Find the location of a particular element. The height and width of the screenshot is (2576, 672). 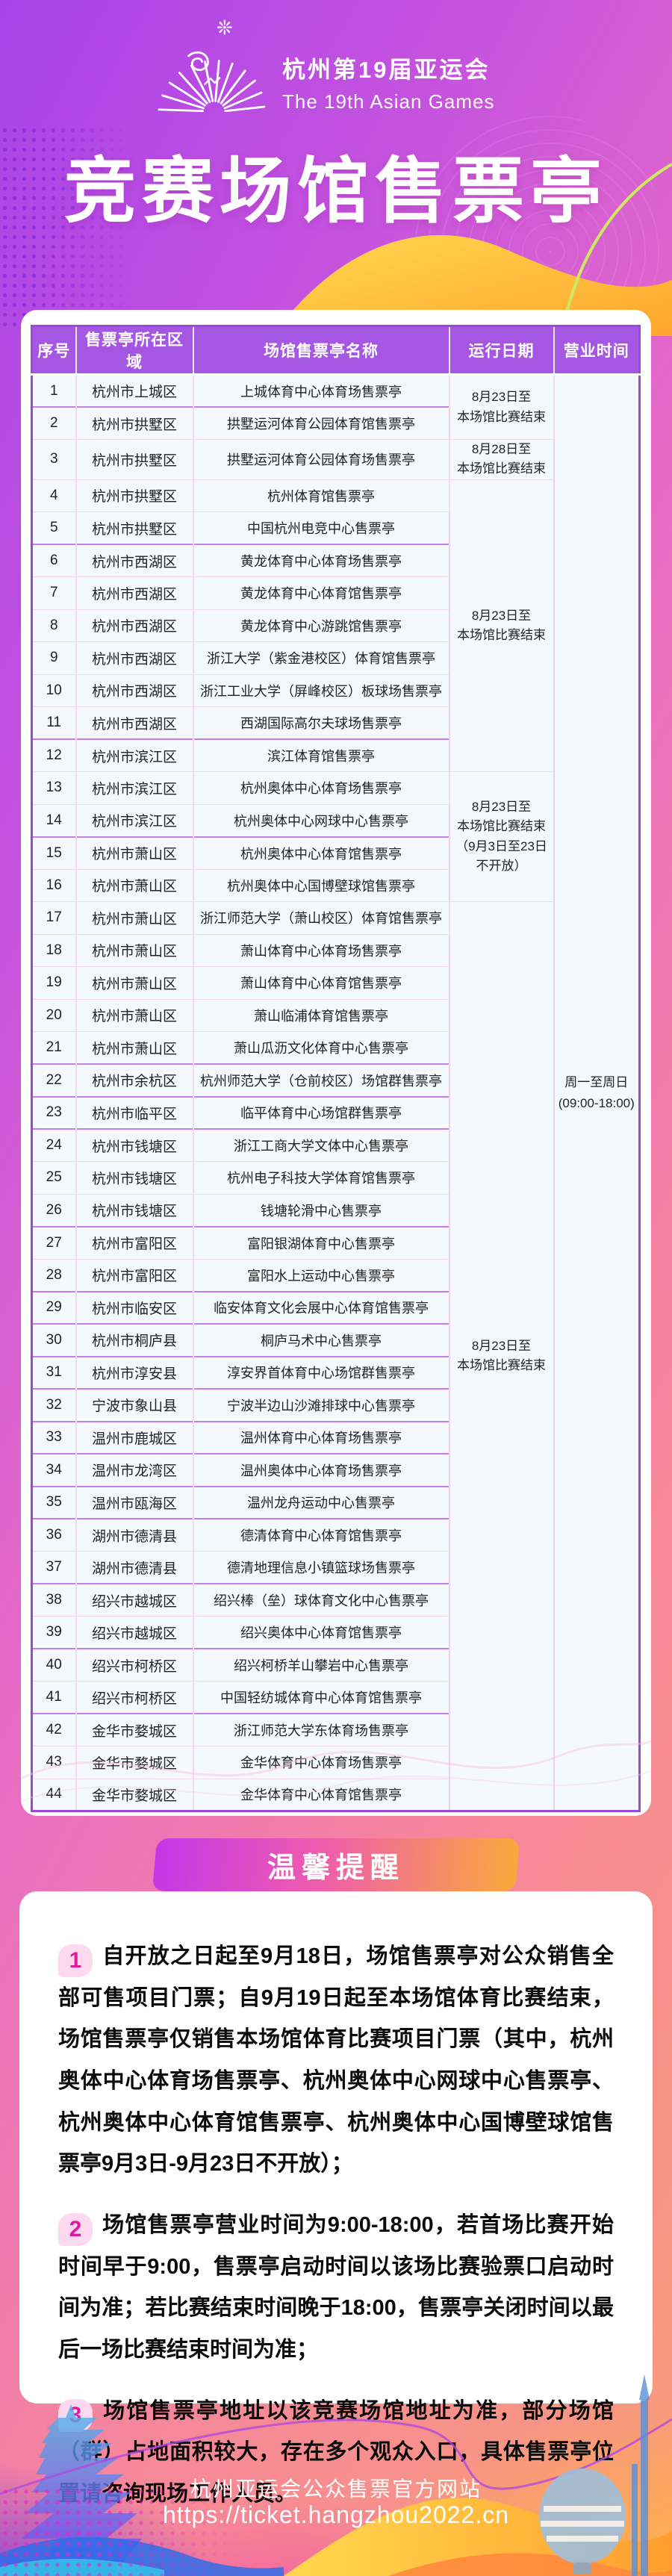

row-number-cell: 27 is located at coordinates (54, 1242).